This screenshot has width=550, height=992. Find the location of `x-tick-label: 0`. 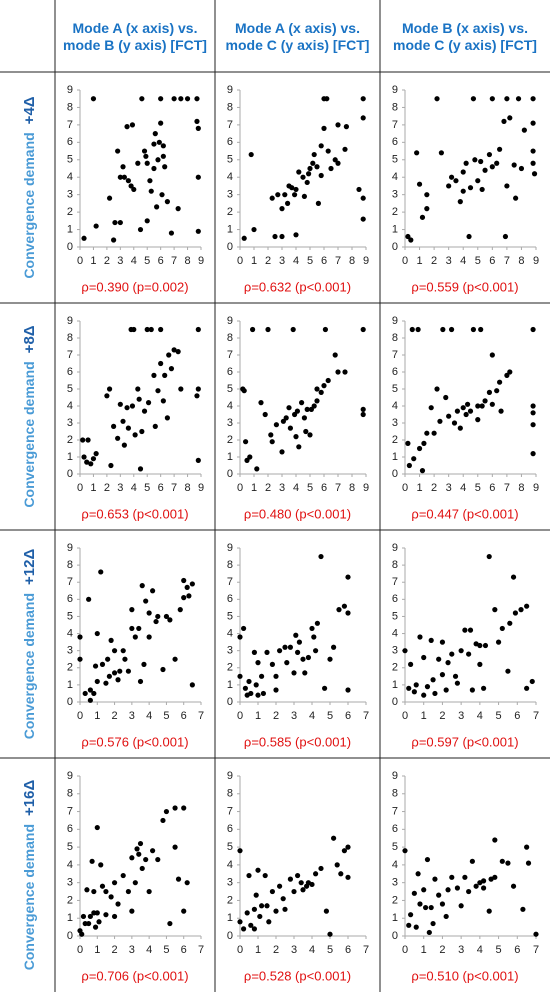

x-tick-label: 0 is located at coordinates (405, 488).